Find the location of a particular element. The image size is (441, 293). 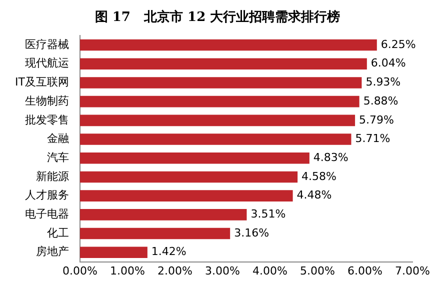

chart-title: 图 17 北京市 12 大行业招聘需求排行榜 is located at coordinates (217, 17).